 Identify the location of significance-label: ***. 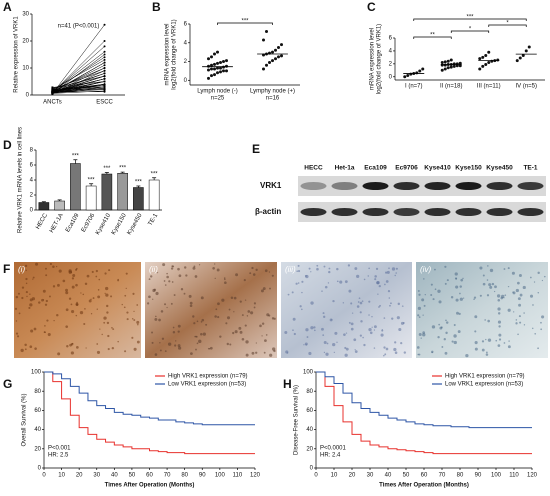
(155, 174).